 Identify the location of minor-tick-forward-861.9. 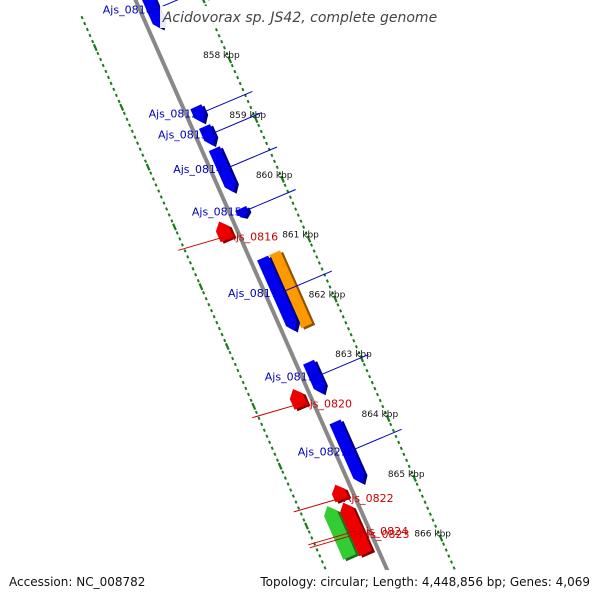
(333, 293).